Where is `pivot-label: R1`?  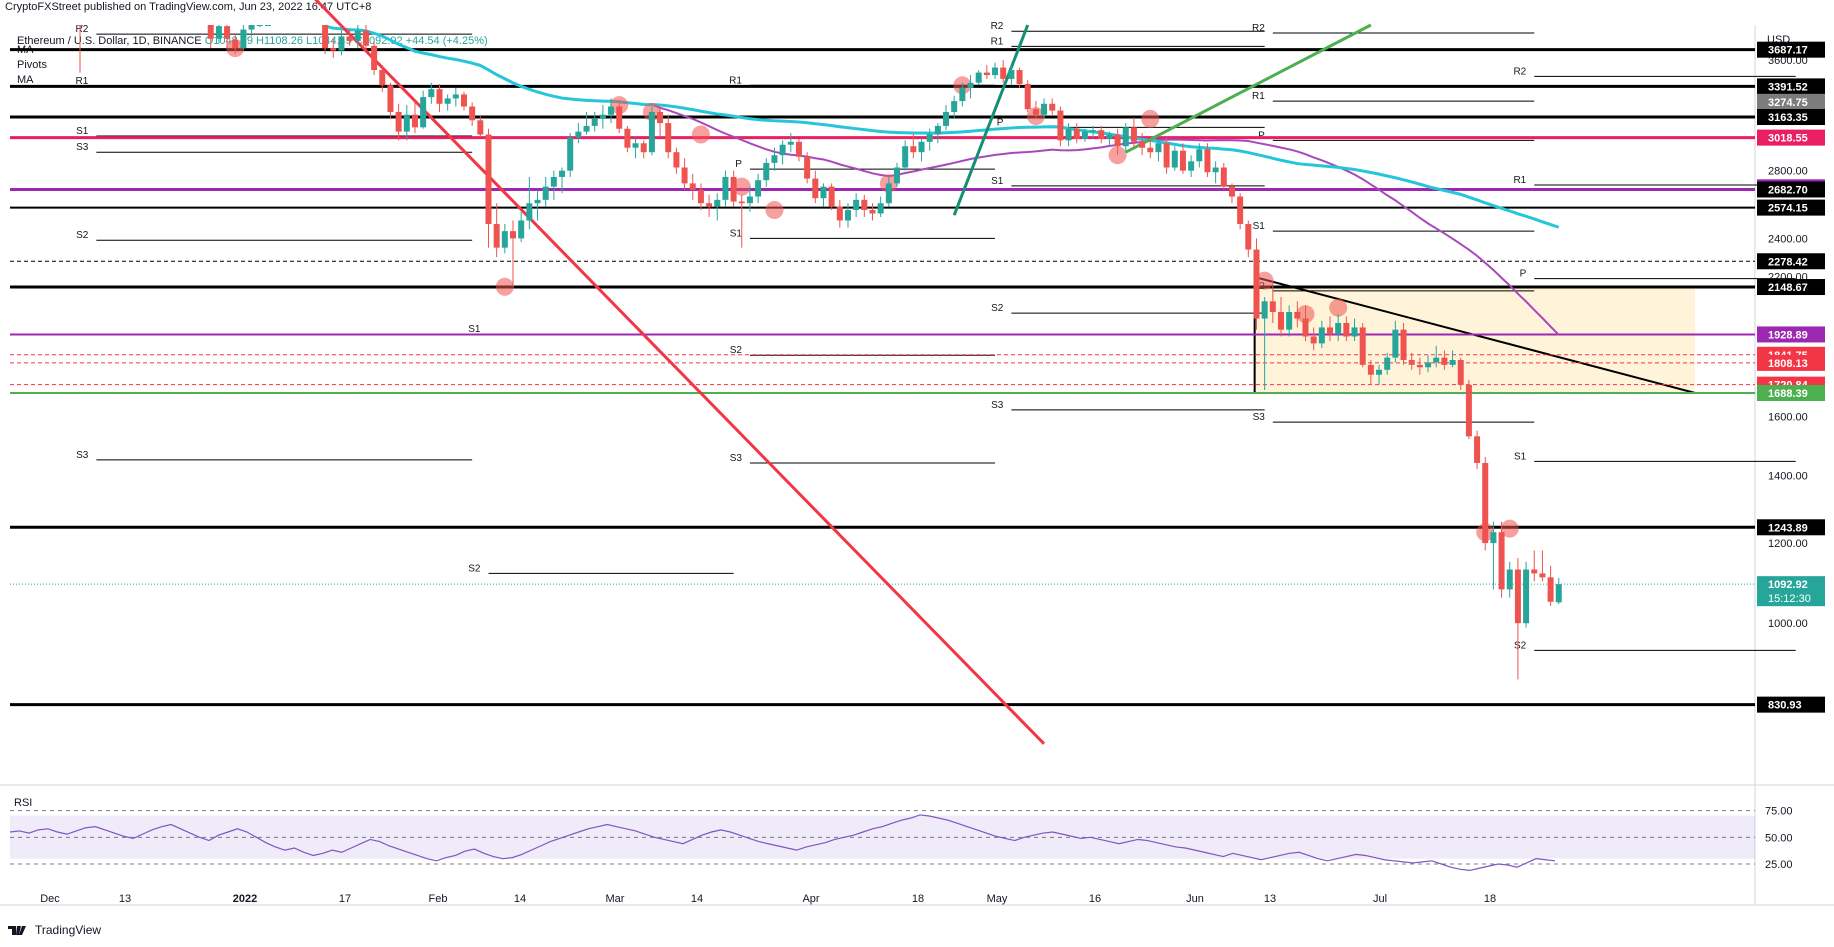 pivot-label: R1 is located at coordinates (735, 80).